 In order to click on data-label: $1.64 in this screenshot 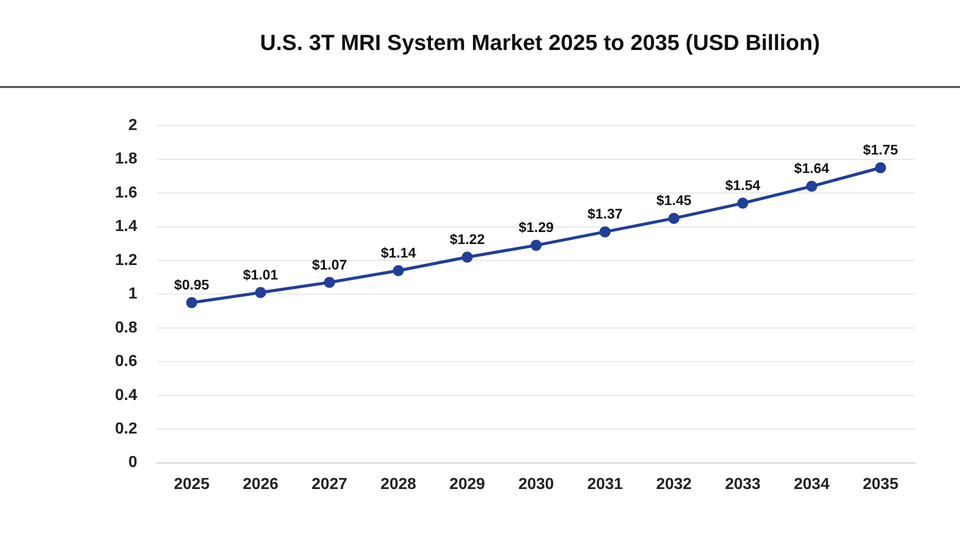, I will do `click(812, 168)`.